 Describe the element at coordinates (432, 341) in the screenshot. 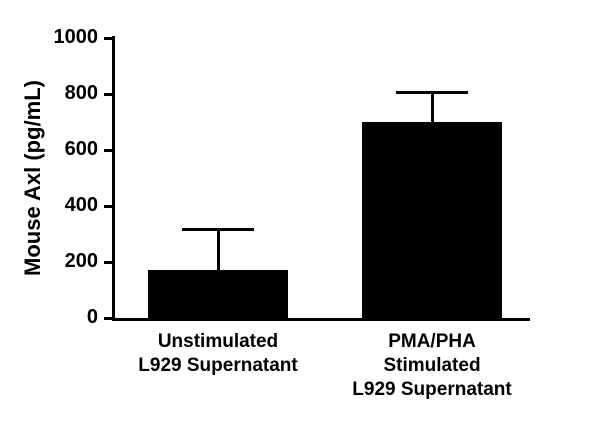

I see `x-category-line: PMA/PHA` at that location.